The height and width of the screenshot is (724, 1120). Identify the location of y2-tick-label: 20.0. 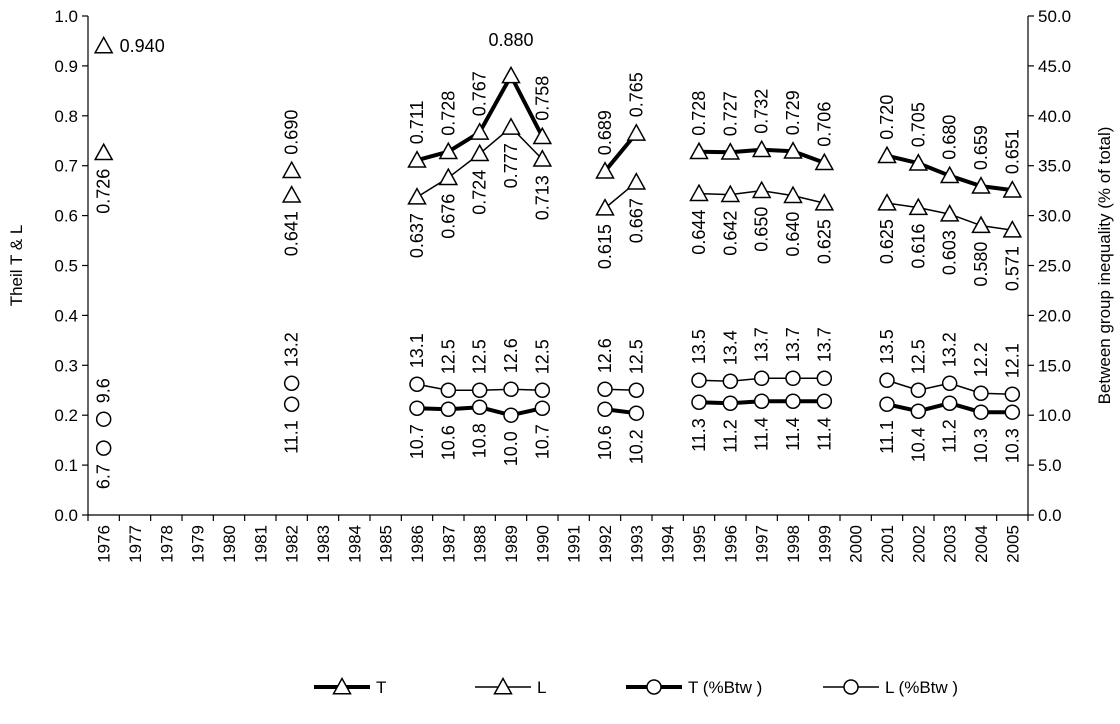
(1054, 315).